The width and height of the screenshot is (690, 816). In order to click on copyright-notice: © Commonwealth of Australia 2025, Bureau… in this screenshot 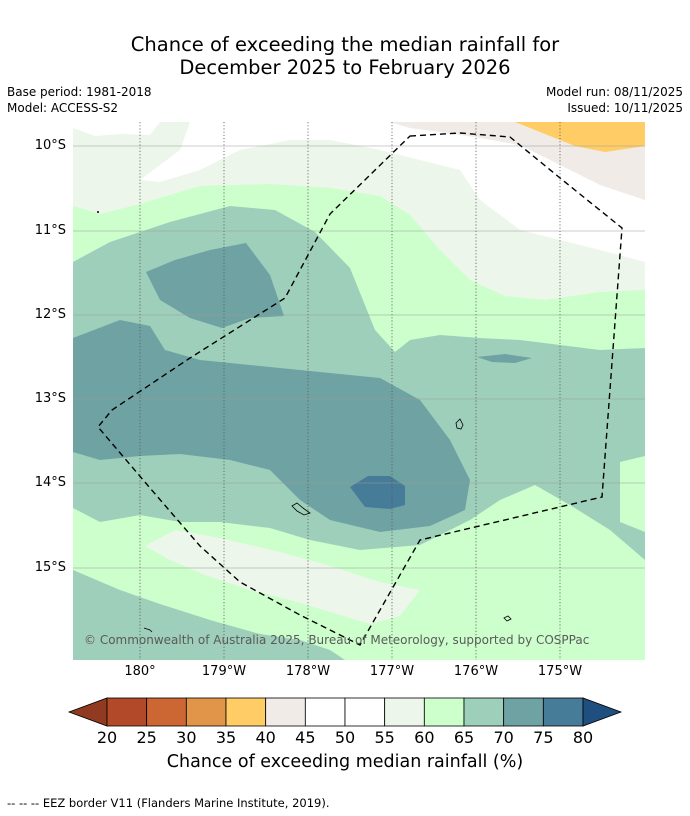, I will do `click(337, 640)`.